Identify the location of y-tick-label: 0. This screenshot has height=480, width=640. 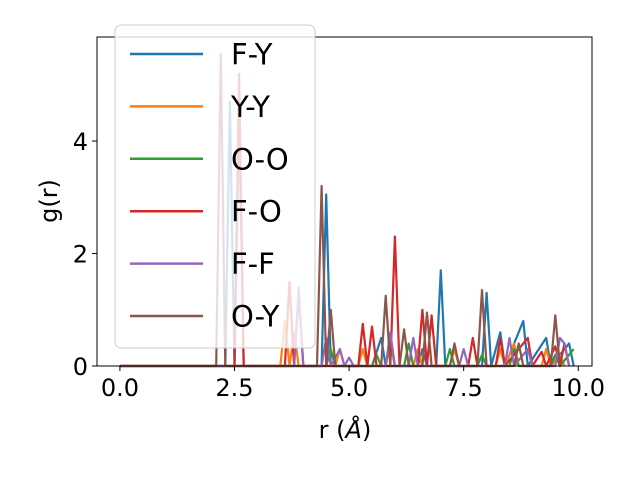
(80, 367).